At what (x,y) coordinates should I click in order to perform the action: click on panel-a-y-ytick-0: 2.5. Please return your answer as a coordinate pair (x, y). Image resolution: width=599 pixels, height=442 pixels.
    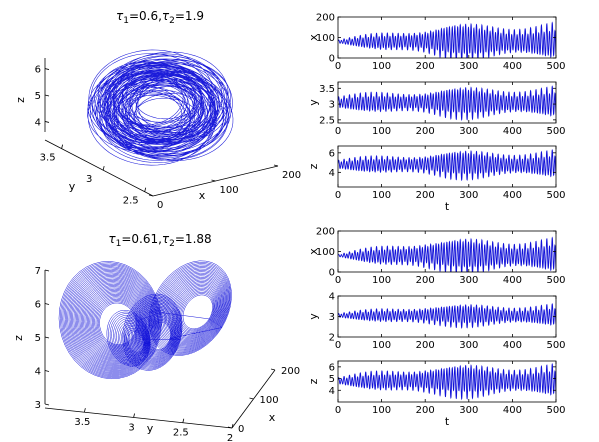
    Looking at the image, I should click on (327, 120).